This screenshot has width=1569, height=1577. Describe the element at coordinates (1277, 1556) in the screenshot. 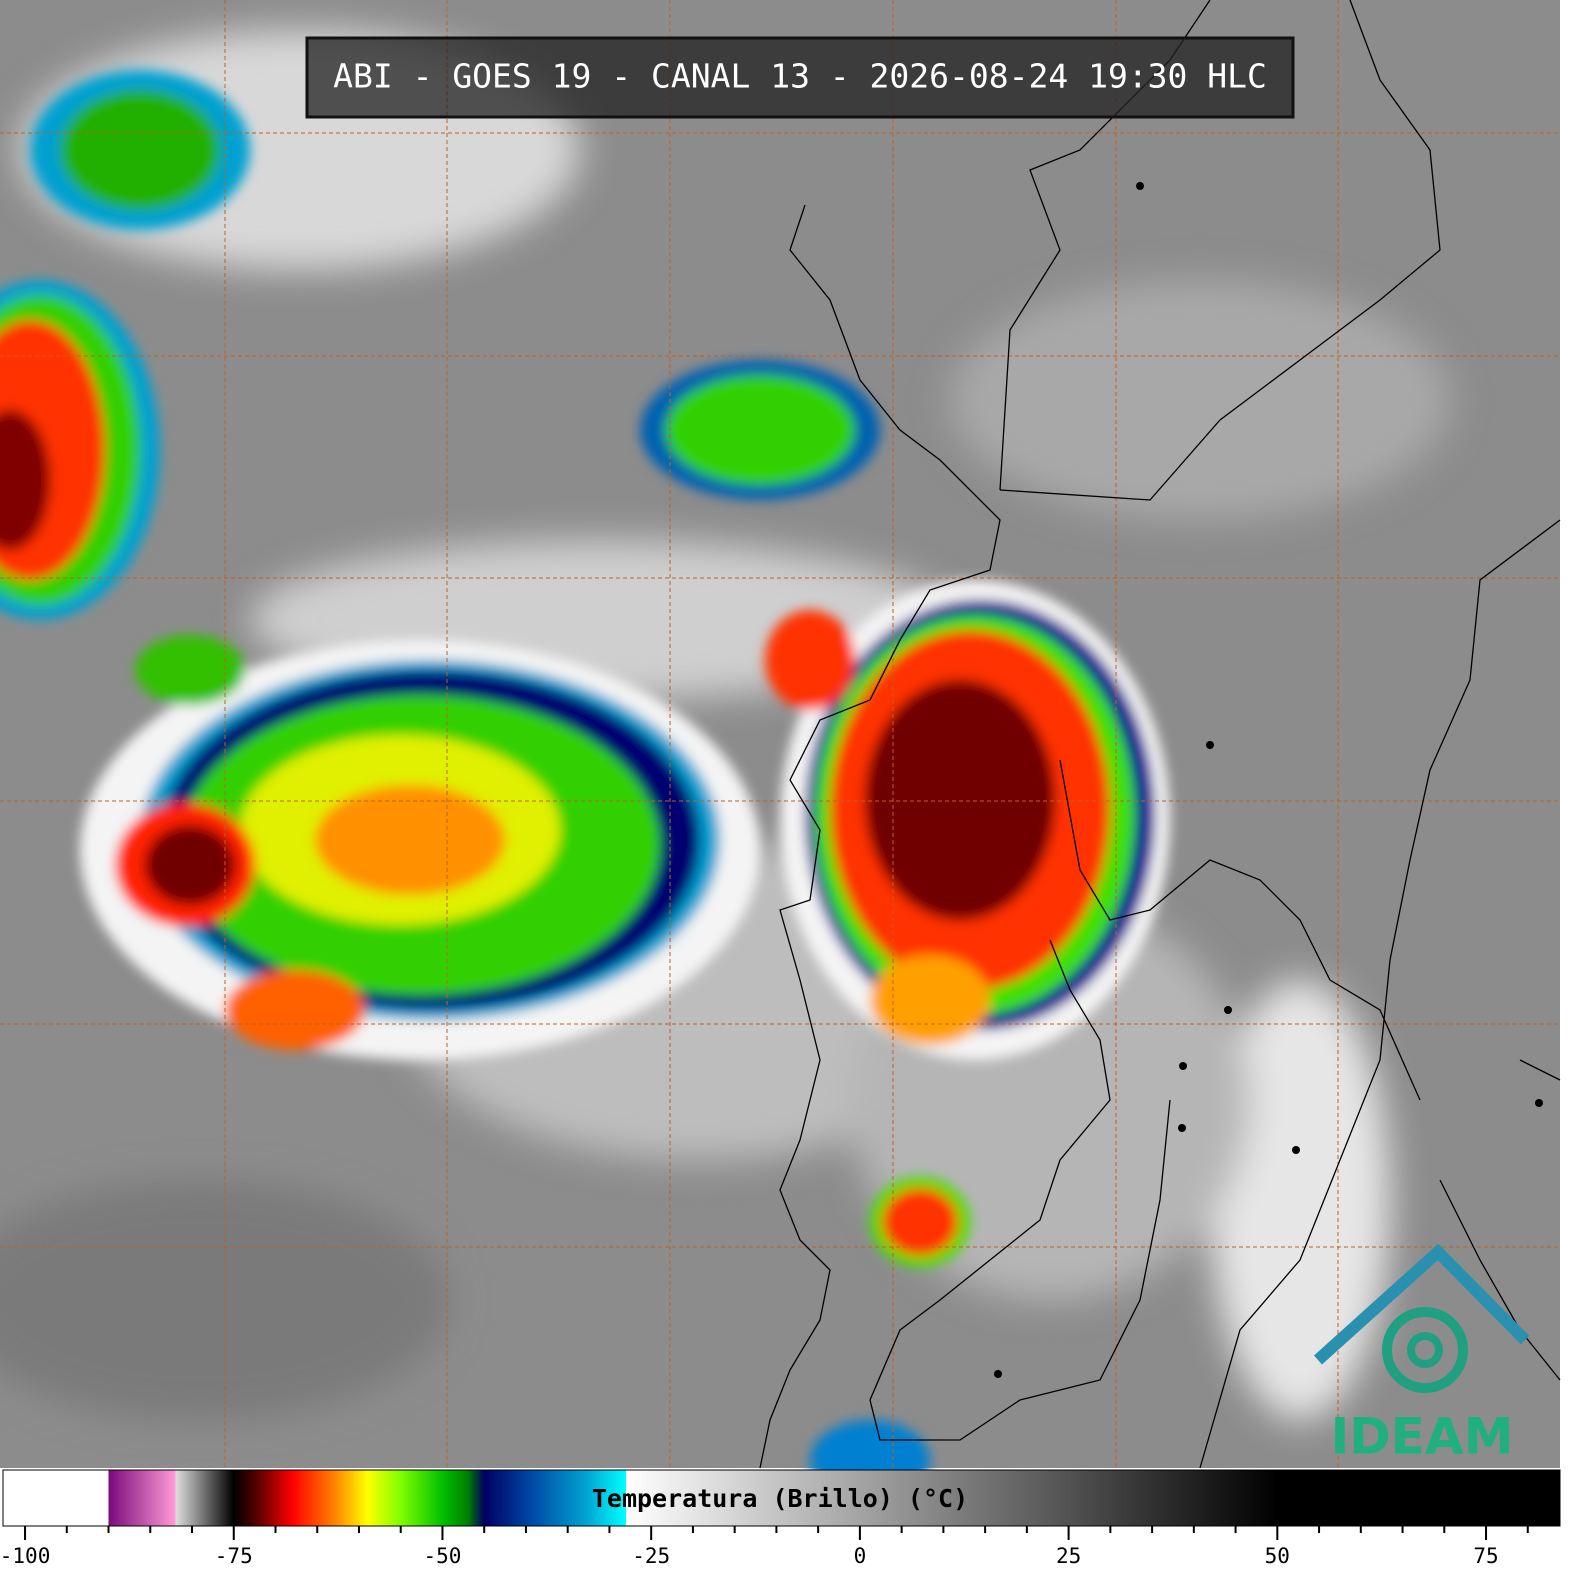

I see `tick-label: 50` at that location.